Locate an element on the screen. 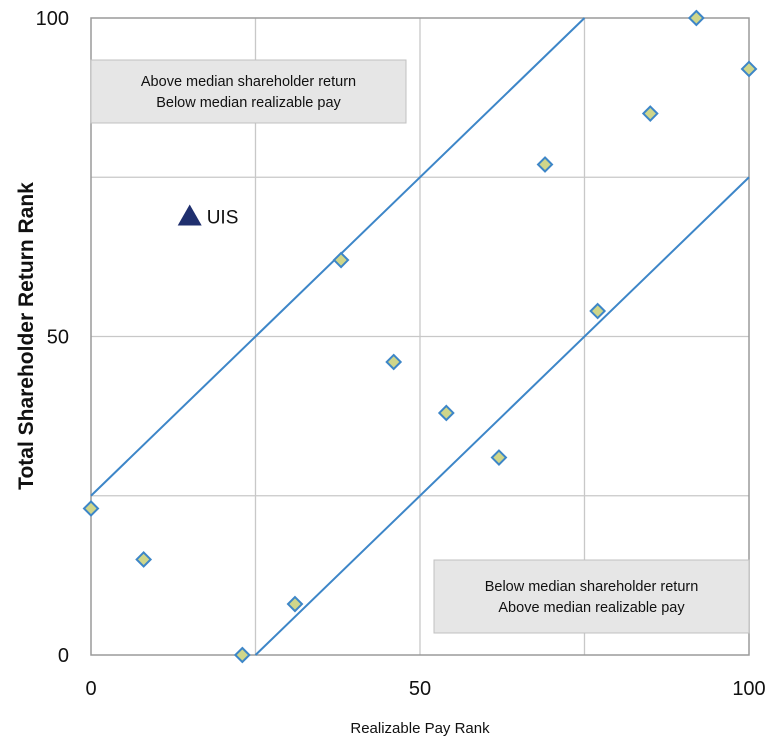 This screenshot has width=771, height=742. x-tick-label: 0 is located at coordinates (90, 689).